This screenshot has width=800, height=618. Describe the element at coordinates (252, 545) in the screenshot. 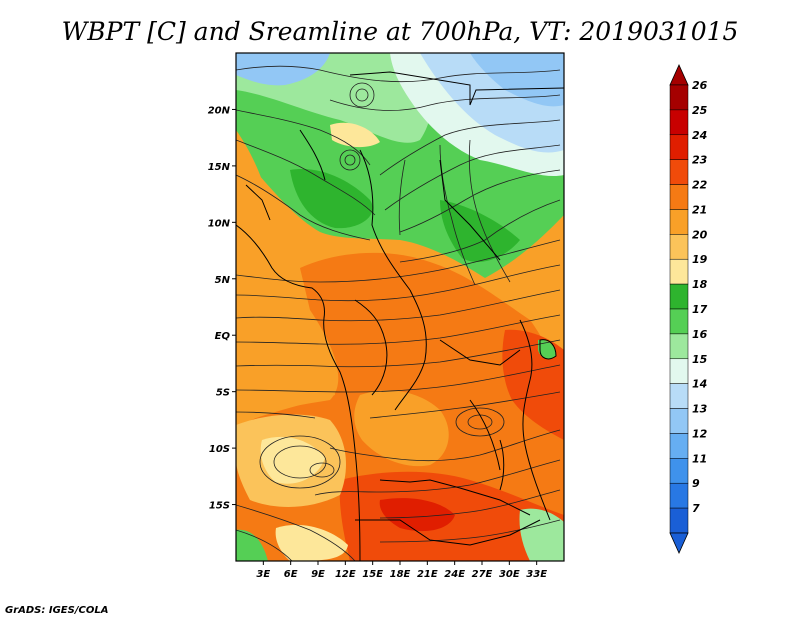

I see `wbpt-green-patch-southwest` at that location.